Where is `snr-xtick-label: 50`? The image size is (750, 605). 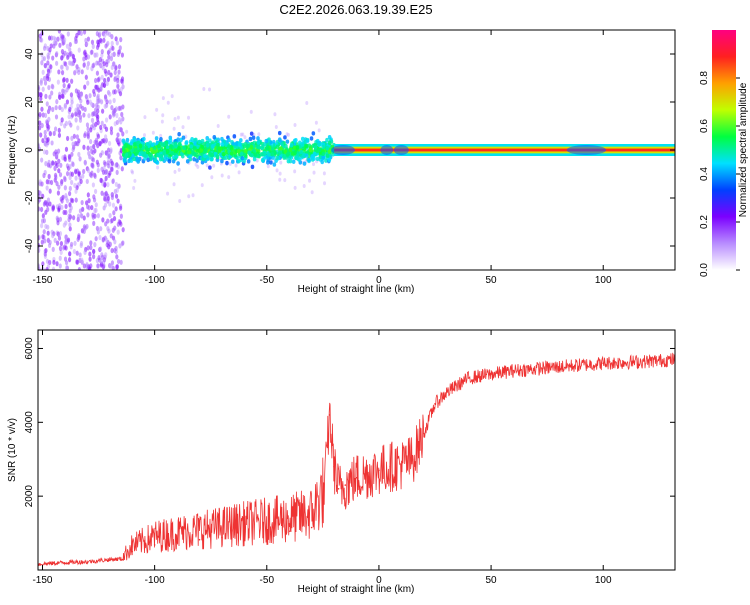 snr-xtick-label: 50 is located at coordinates (492, 580).